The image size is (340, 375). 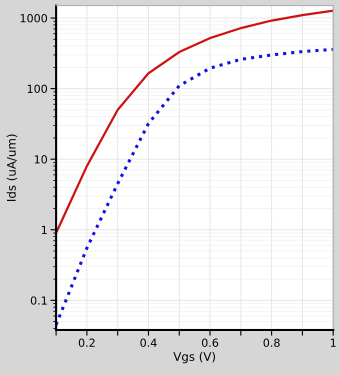 What do you see at coordinates (333, 342) in the screenshot?
I see `x-tick-label: 1` at bounding box center [333, 342].